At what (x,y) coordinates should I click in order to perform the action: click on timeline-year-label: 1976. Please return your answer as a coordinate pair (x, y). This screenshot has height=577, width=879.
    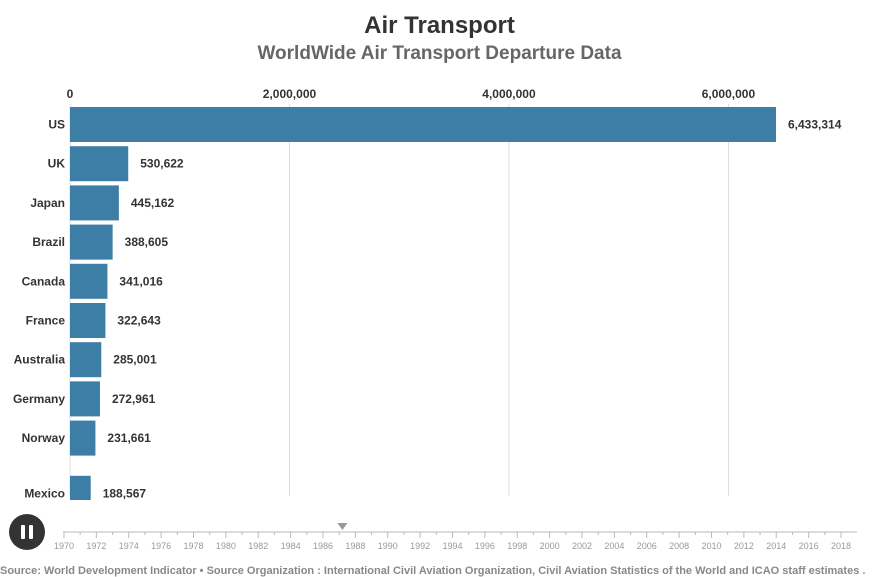
    Looking at the image, I should click on (161, 546).